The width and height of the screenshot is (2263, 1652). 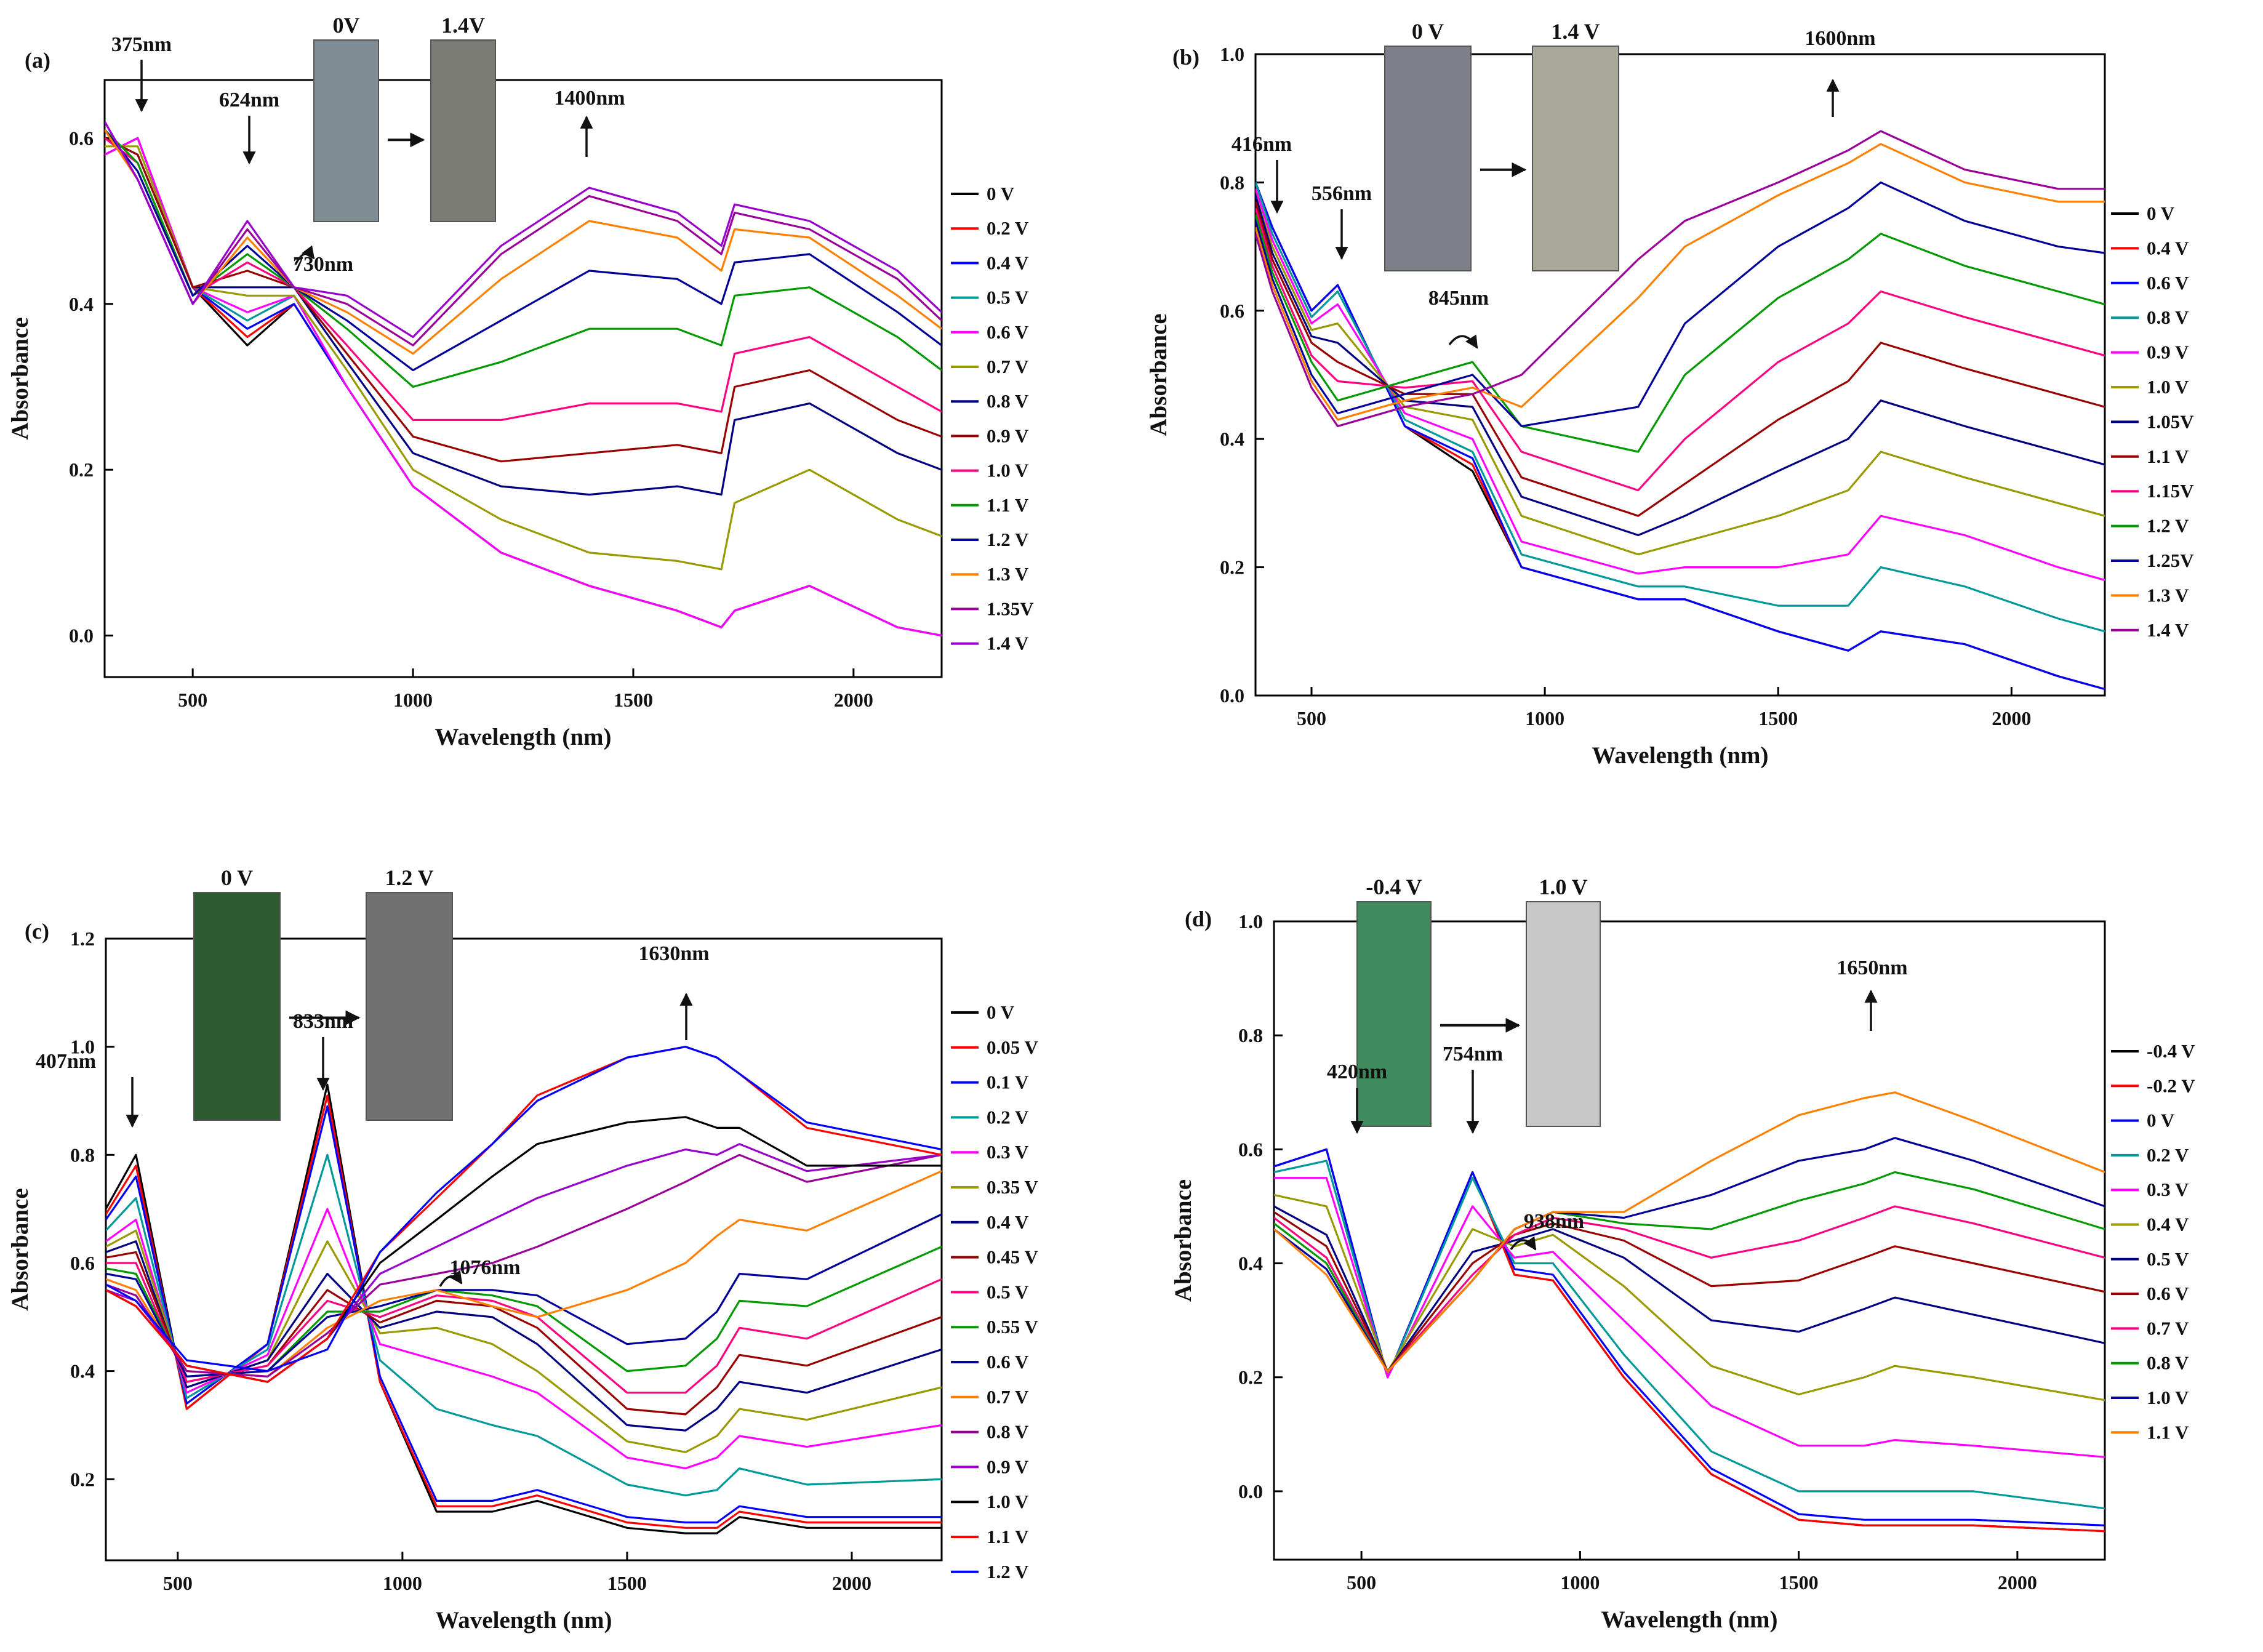 What do you see at coordinates (409, 877) in the screenshot?
I see `inset-label: 1.2 V` at bounding box center [409, 877].